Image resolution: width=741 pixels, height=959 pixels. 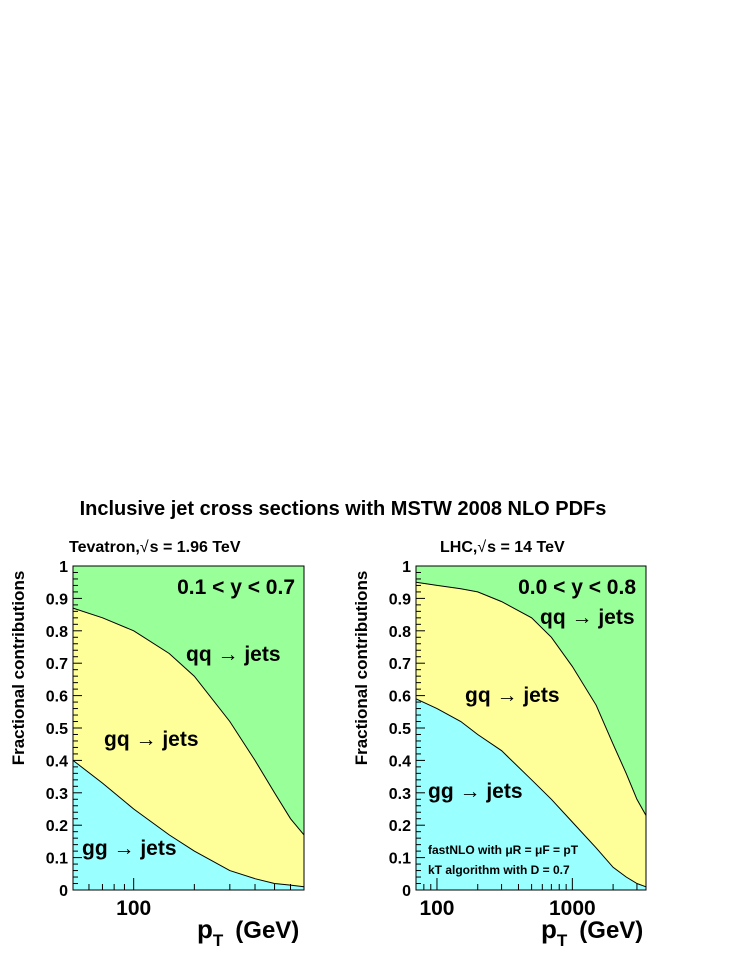 What do you see at coordinates (526, 899) in the screenshot?
I see `x-axis: 100 1000` at bounding box center [526, 899].